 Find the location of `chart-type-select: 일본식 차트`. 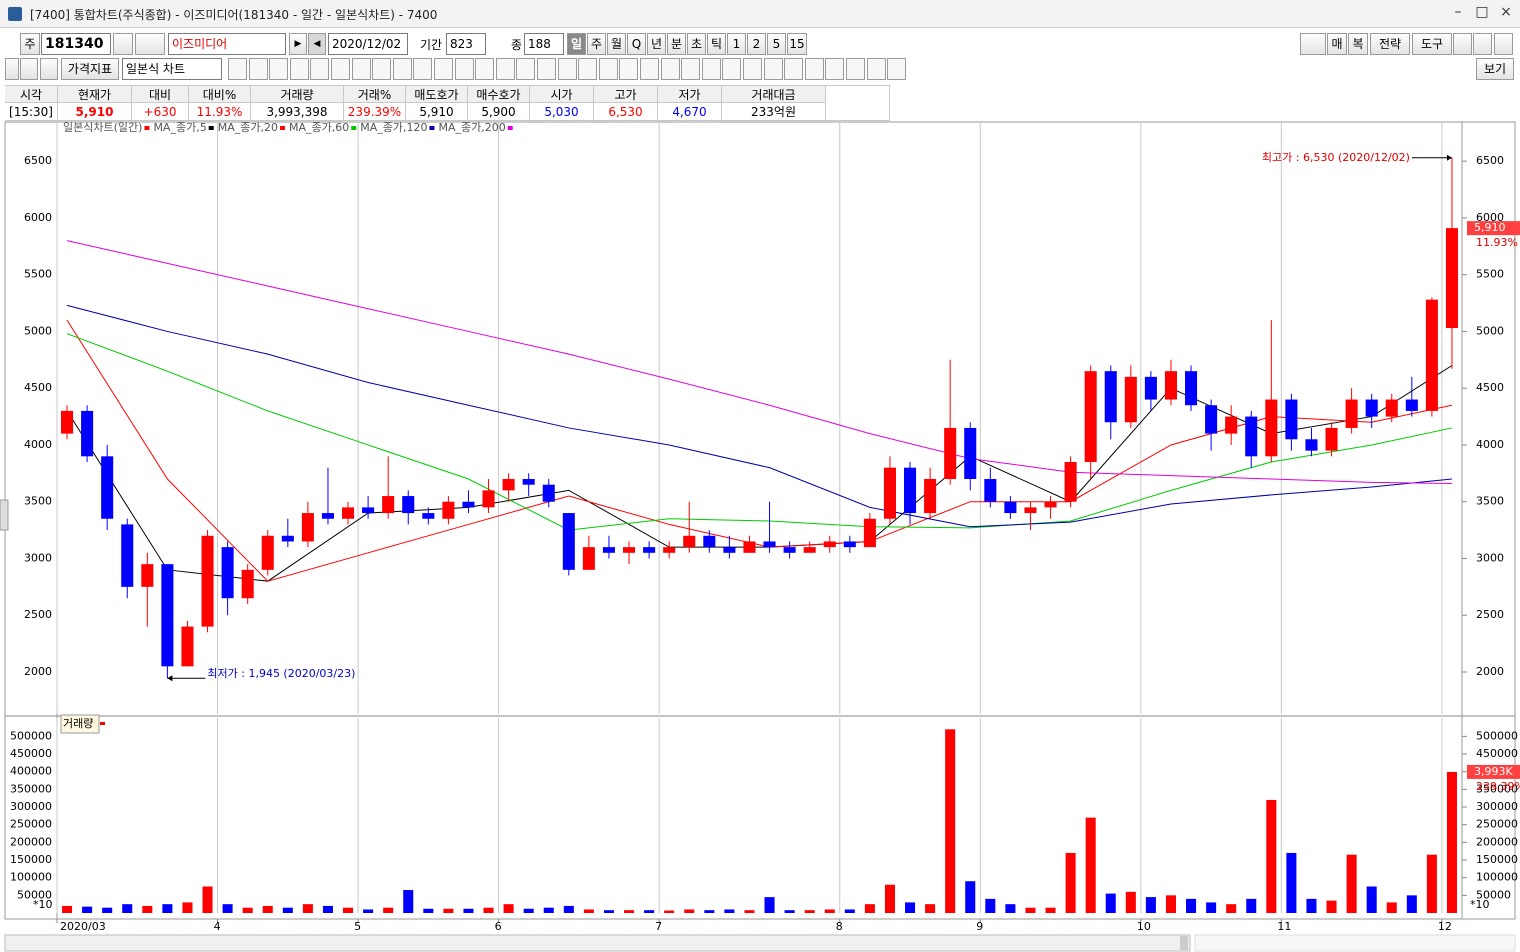

chart-type-select: 일본식 차트 is located at coordinates (172, 69).